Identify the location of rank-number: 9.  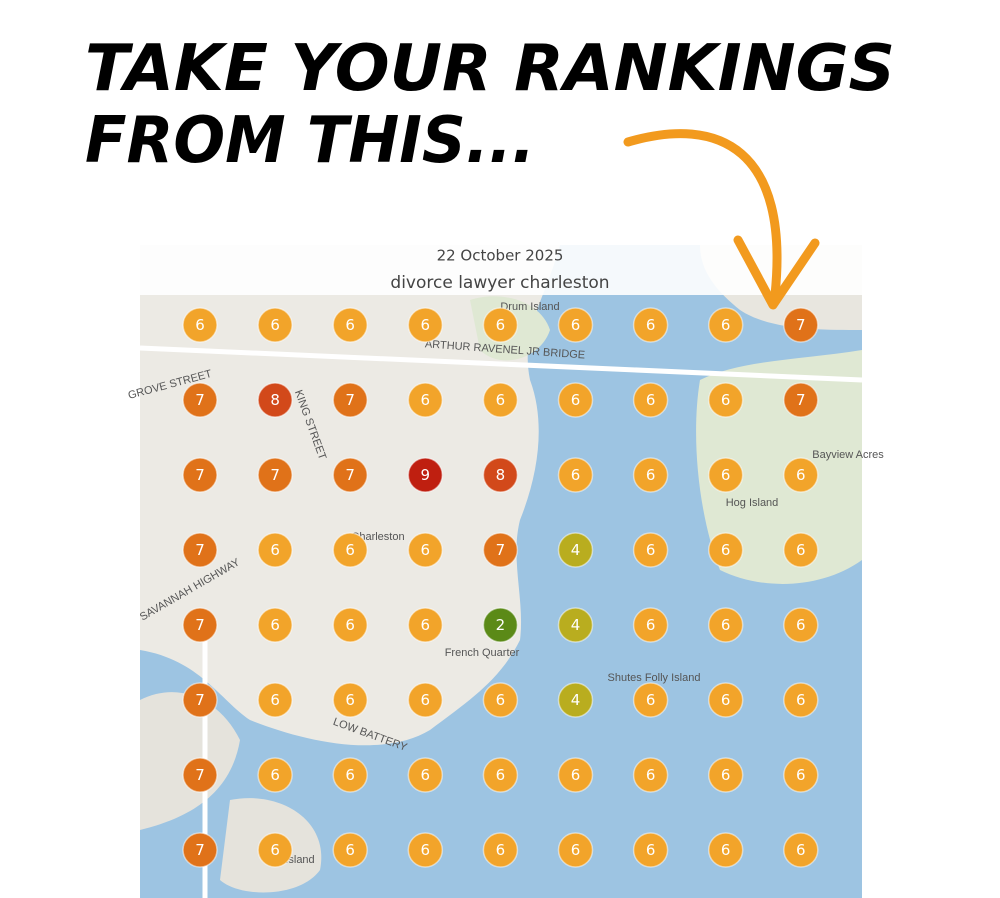
(426, 475).